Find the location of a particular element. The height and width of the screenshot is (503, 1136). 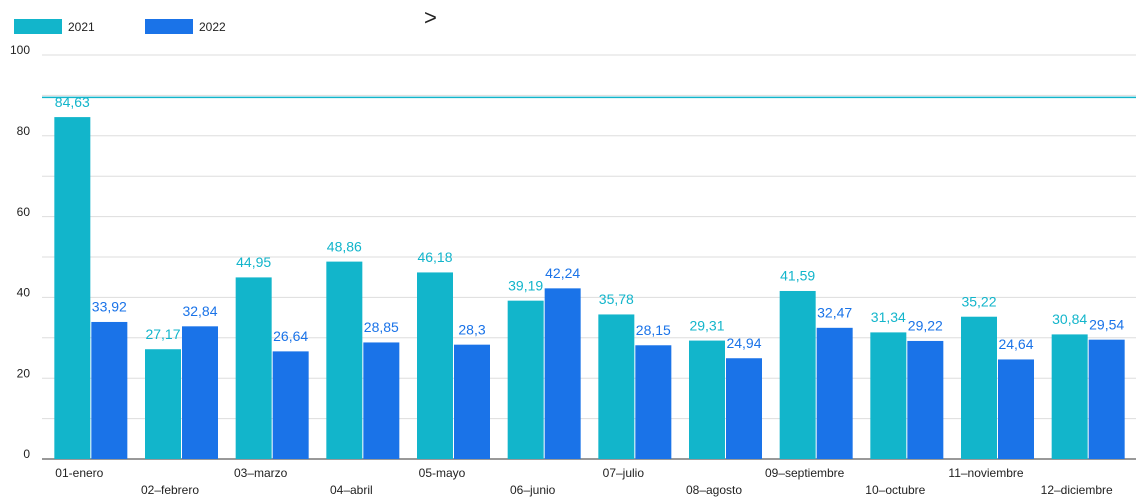

y-tick-label: 20 is located at coordinates (24, 373).